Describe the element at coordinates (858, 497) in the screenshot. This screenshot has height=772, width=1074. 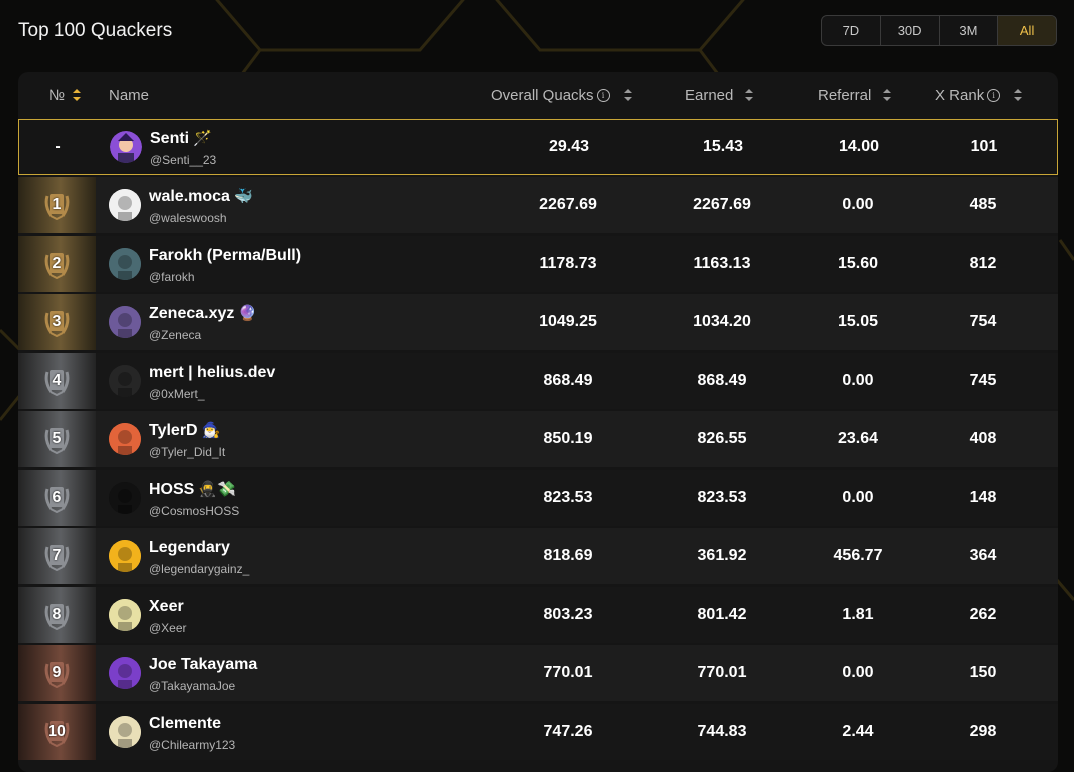
I see `referral-value: 0.00` at that location.